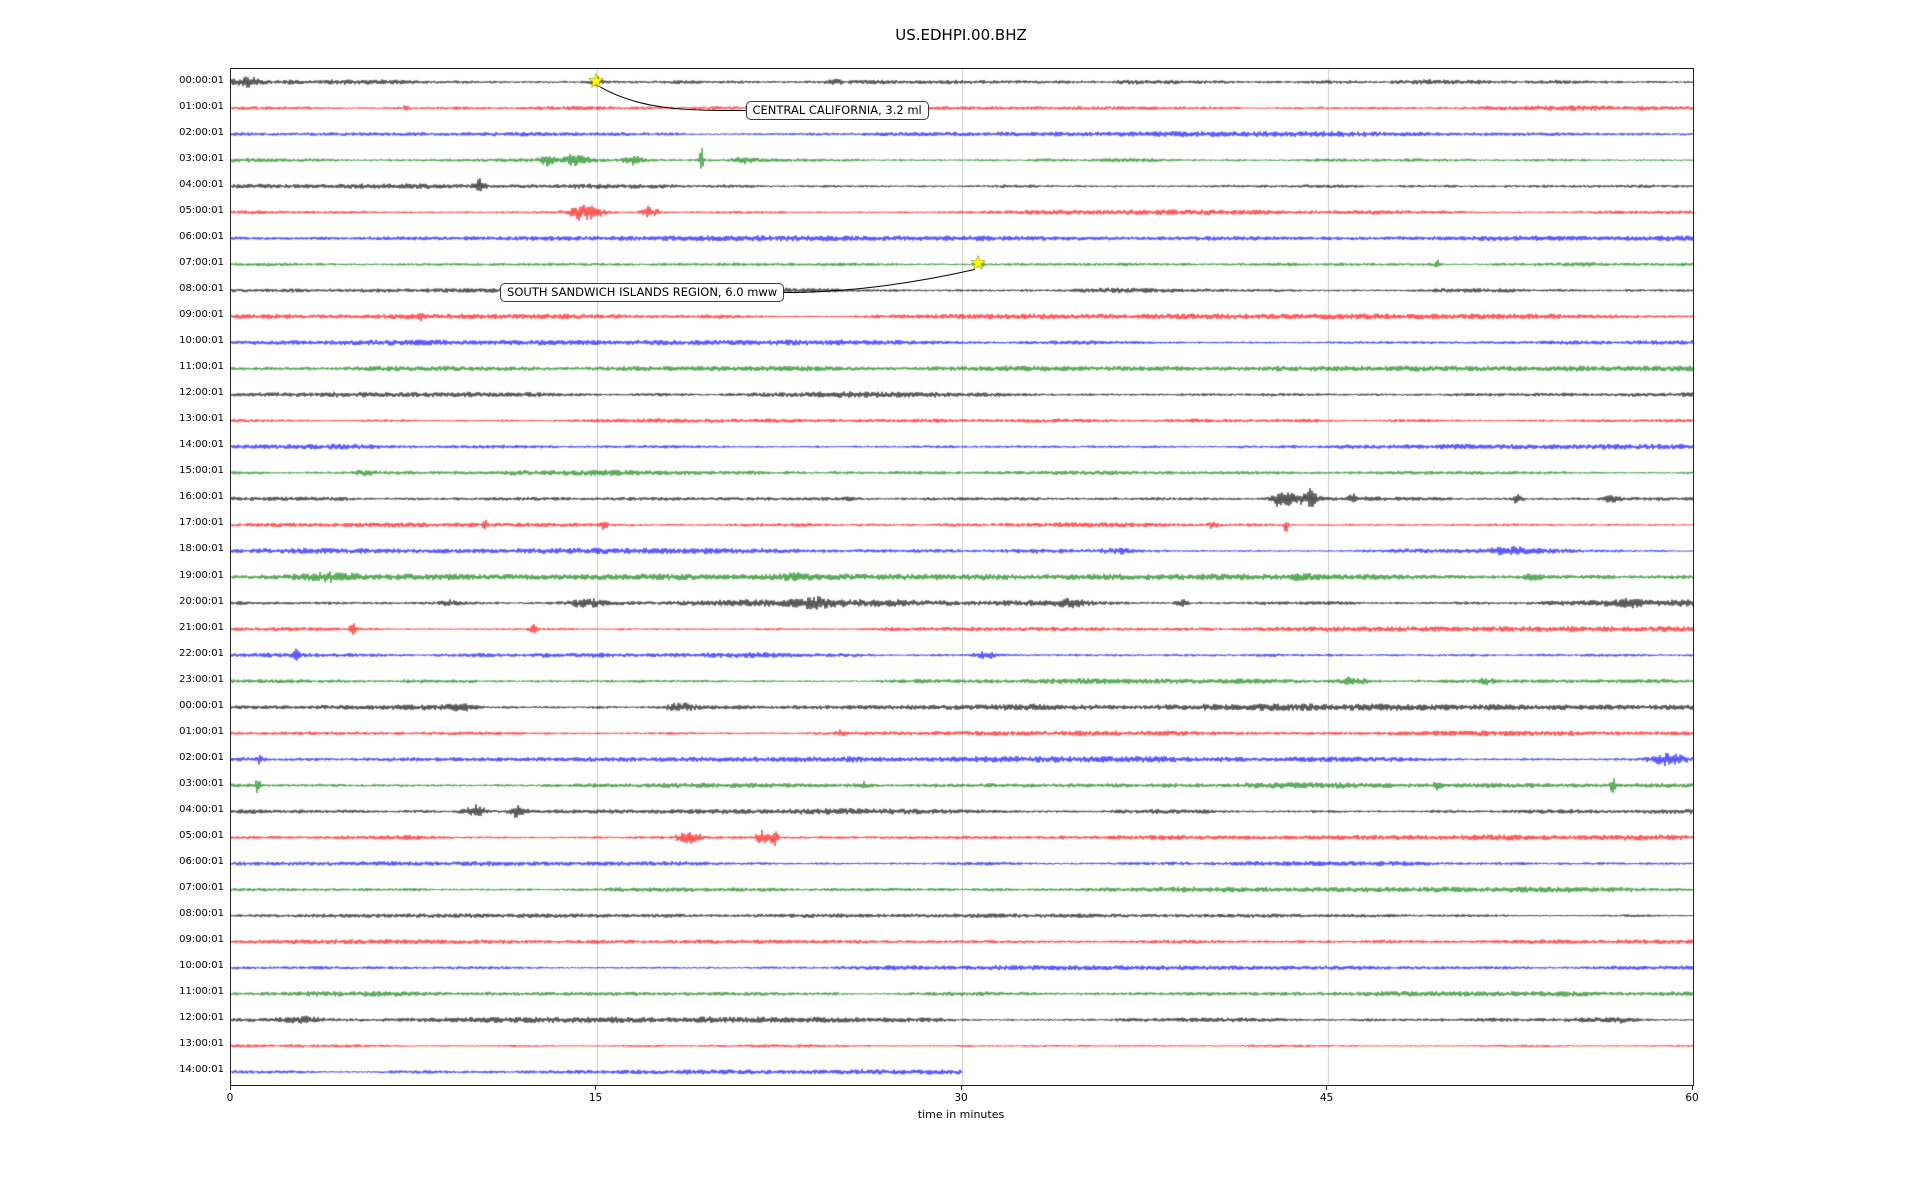 Image resolution: width=1920 pixels, height=1200 pixels. Describe the element at coordinates (201, 653) in the screenshot. I see `row-time-label: 22:00:01` at that location.